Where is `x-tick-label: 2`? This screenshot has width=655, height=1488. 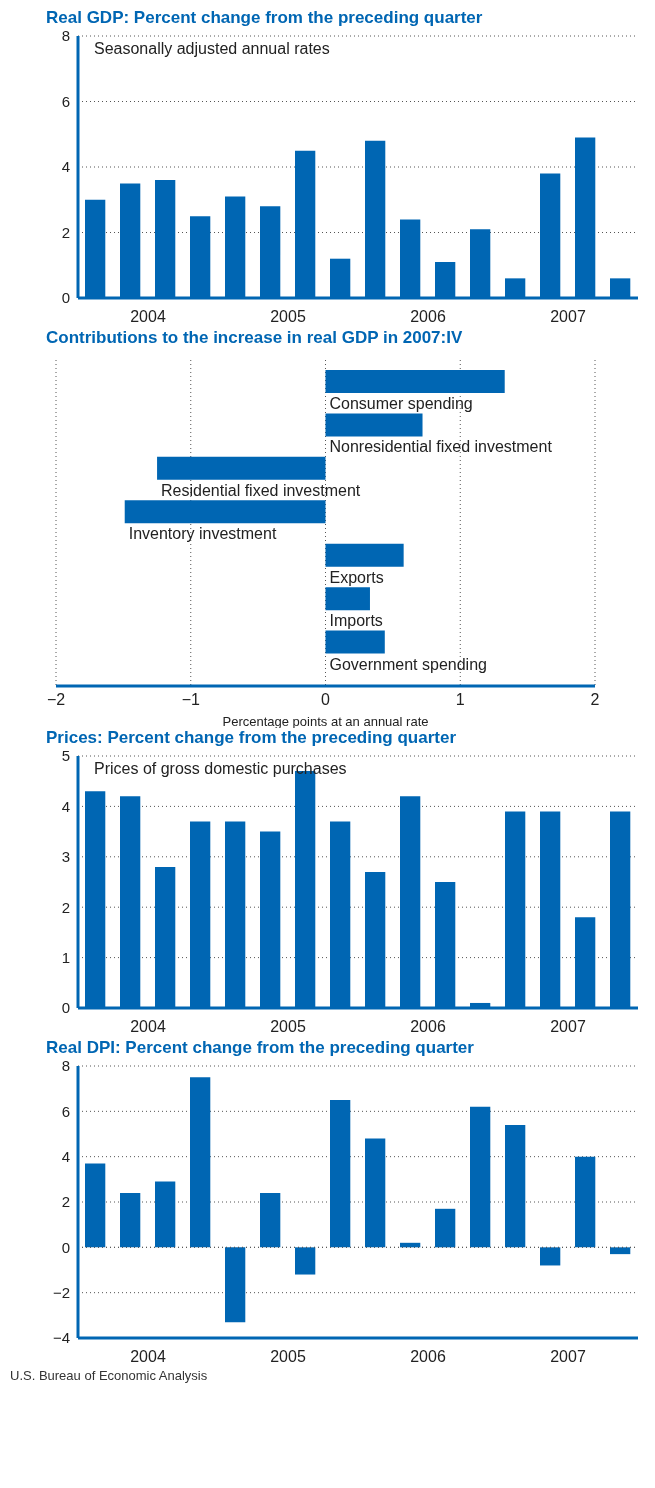
x-tick-label: 2 is located at coordinates (595, 700).